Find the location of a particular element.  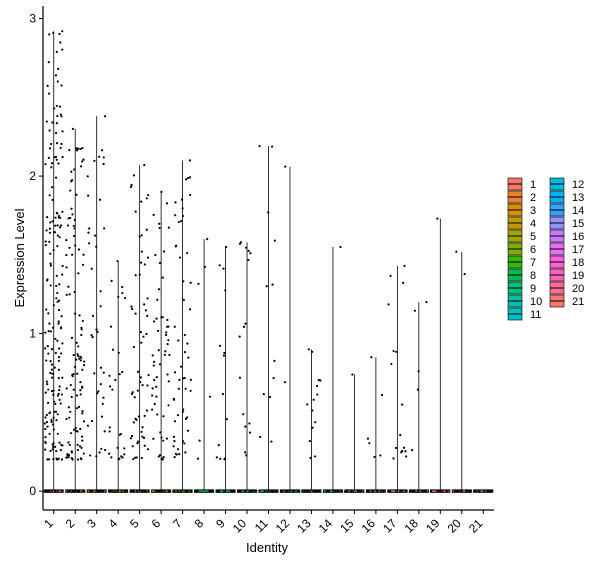

x-tick-label-19: 19 is located at coordinates (433, 526).